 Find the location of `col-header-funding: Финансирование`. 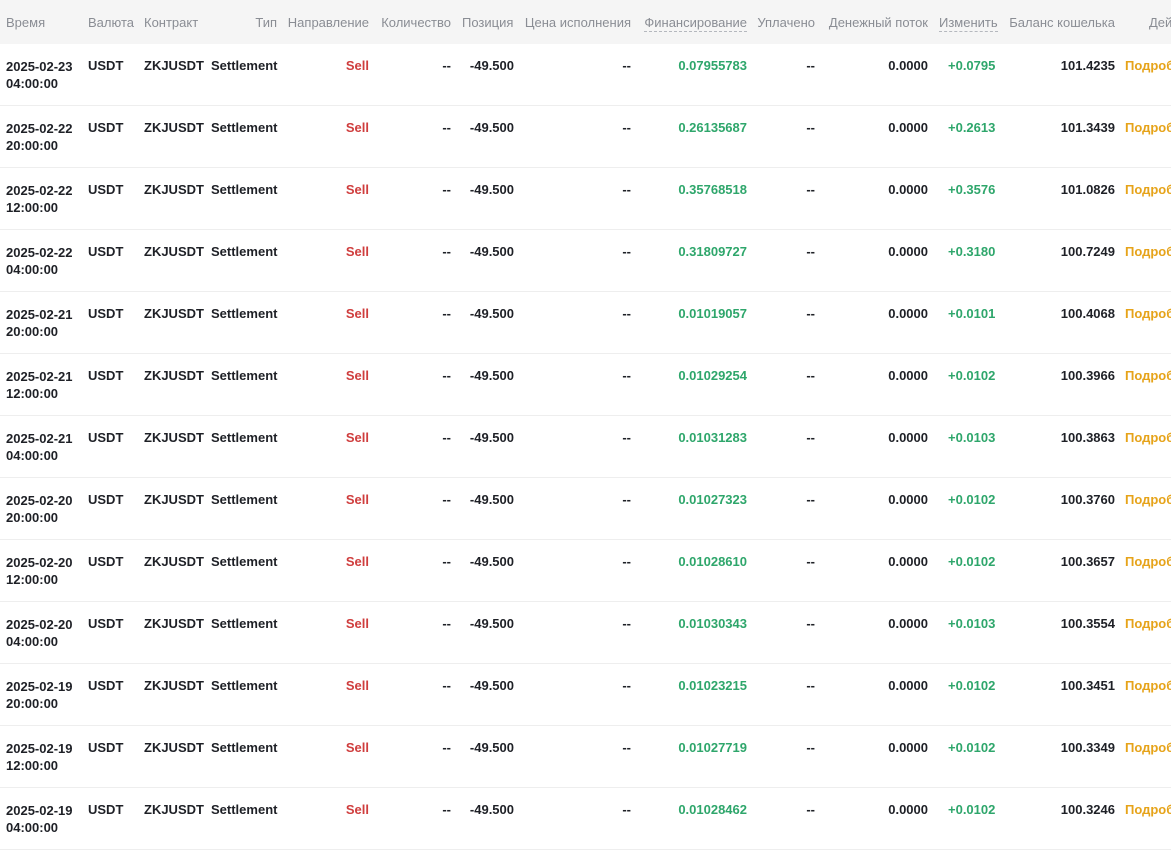

col-header-funding: Финансирование is located at coordinates (695, 23).